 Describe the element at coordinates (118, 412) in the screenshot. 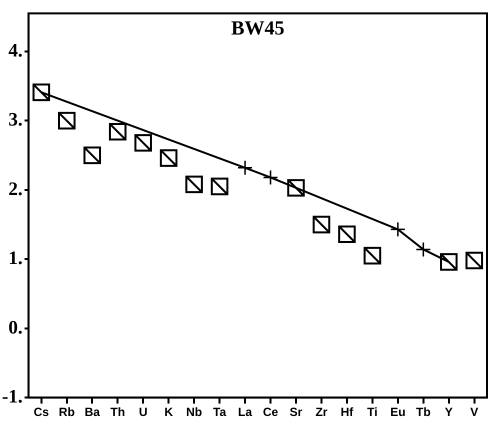

I see `x-tick-label: Th` at that location.